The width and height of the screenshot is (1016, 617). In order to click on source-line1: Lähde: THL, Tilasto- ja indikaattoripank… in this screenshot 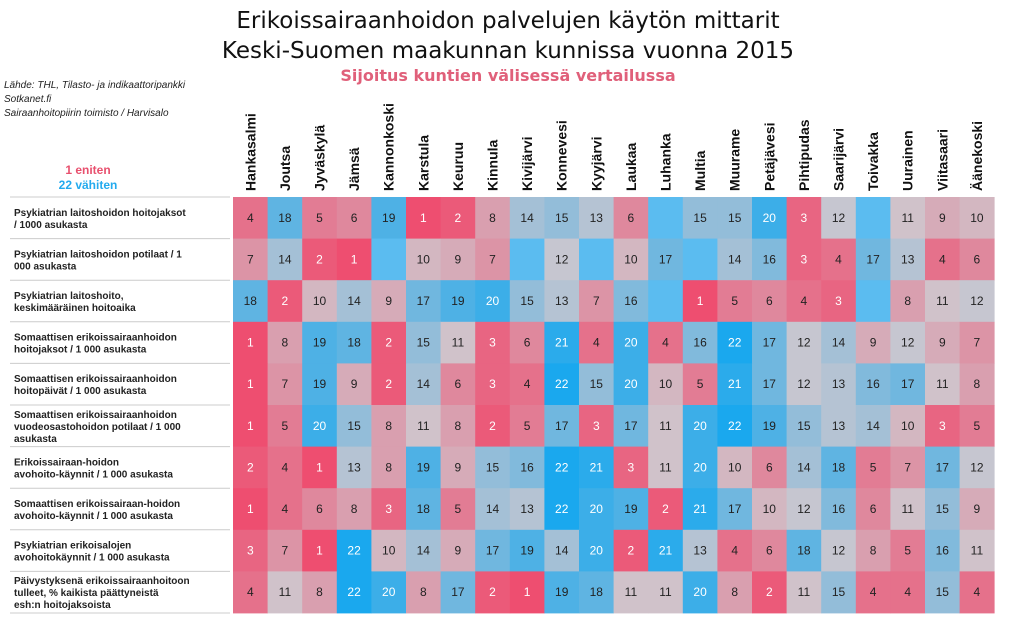, I will do `click(95, 85)`.